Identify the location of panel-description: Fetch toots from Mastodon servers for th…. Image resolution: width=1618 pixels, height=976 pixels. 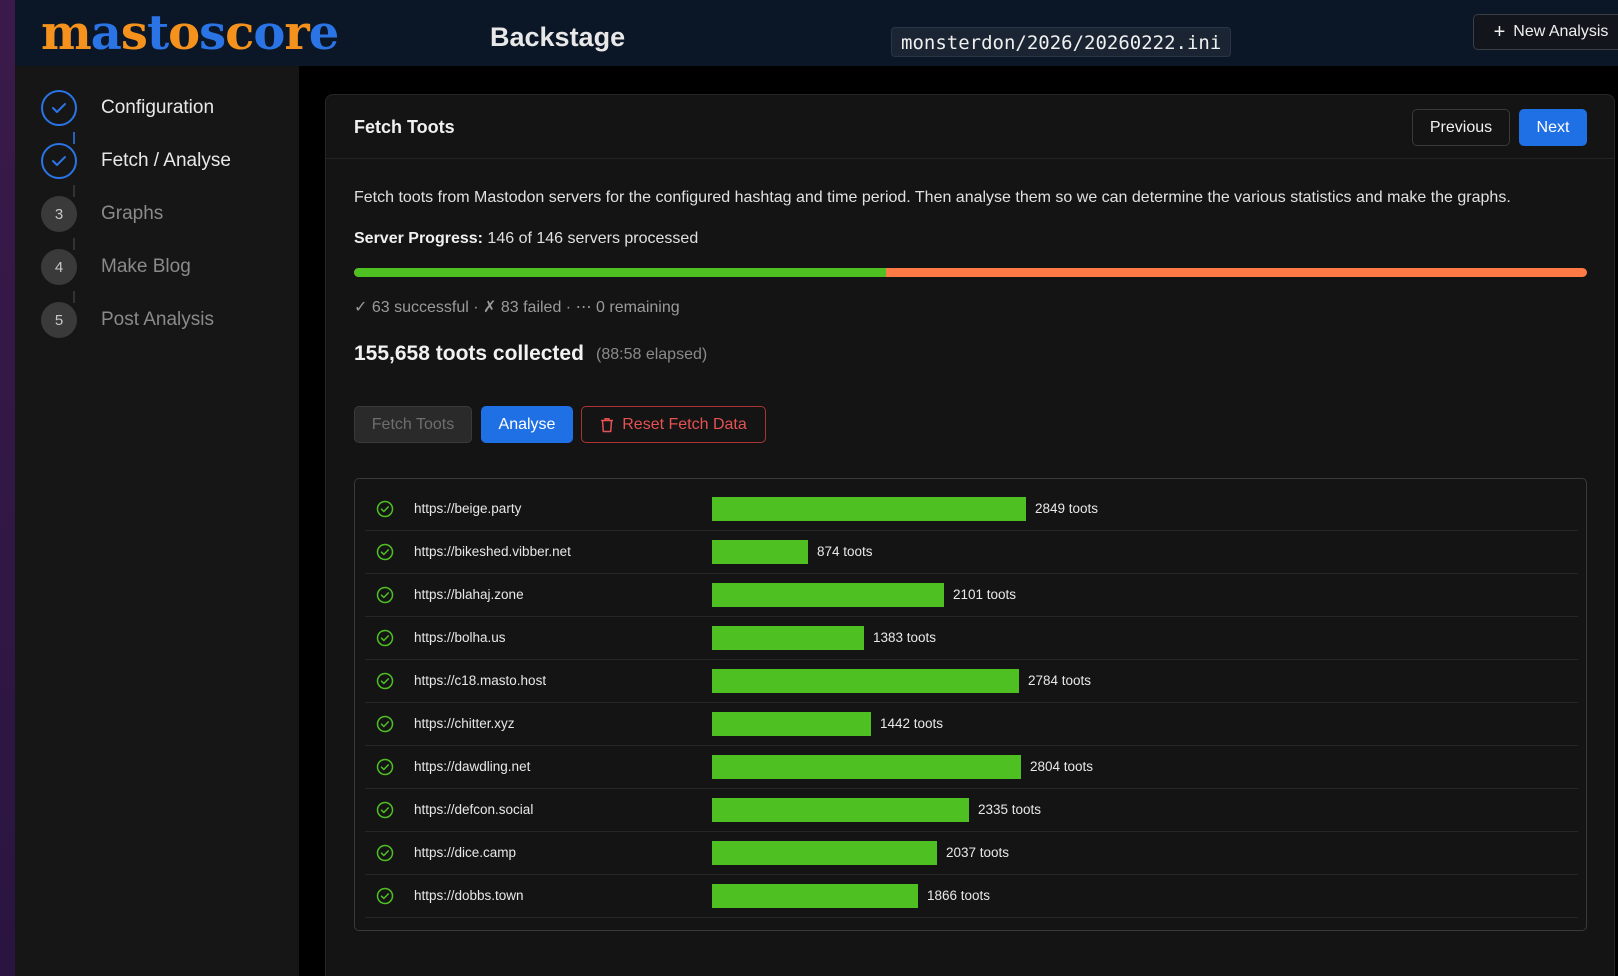
(932, 197).